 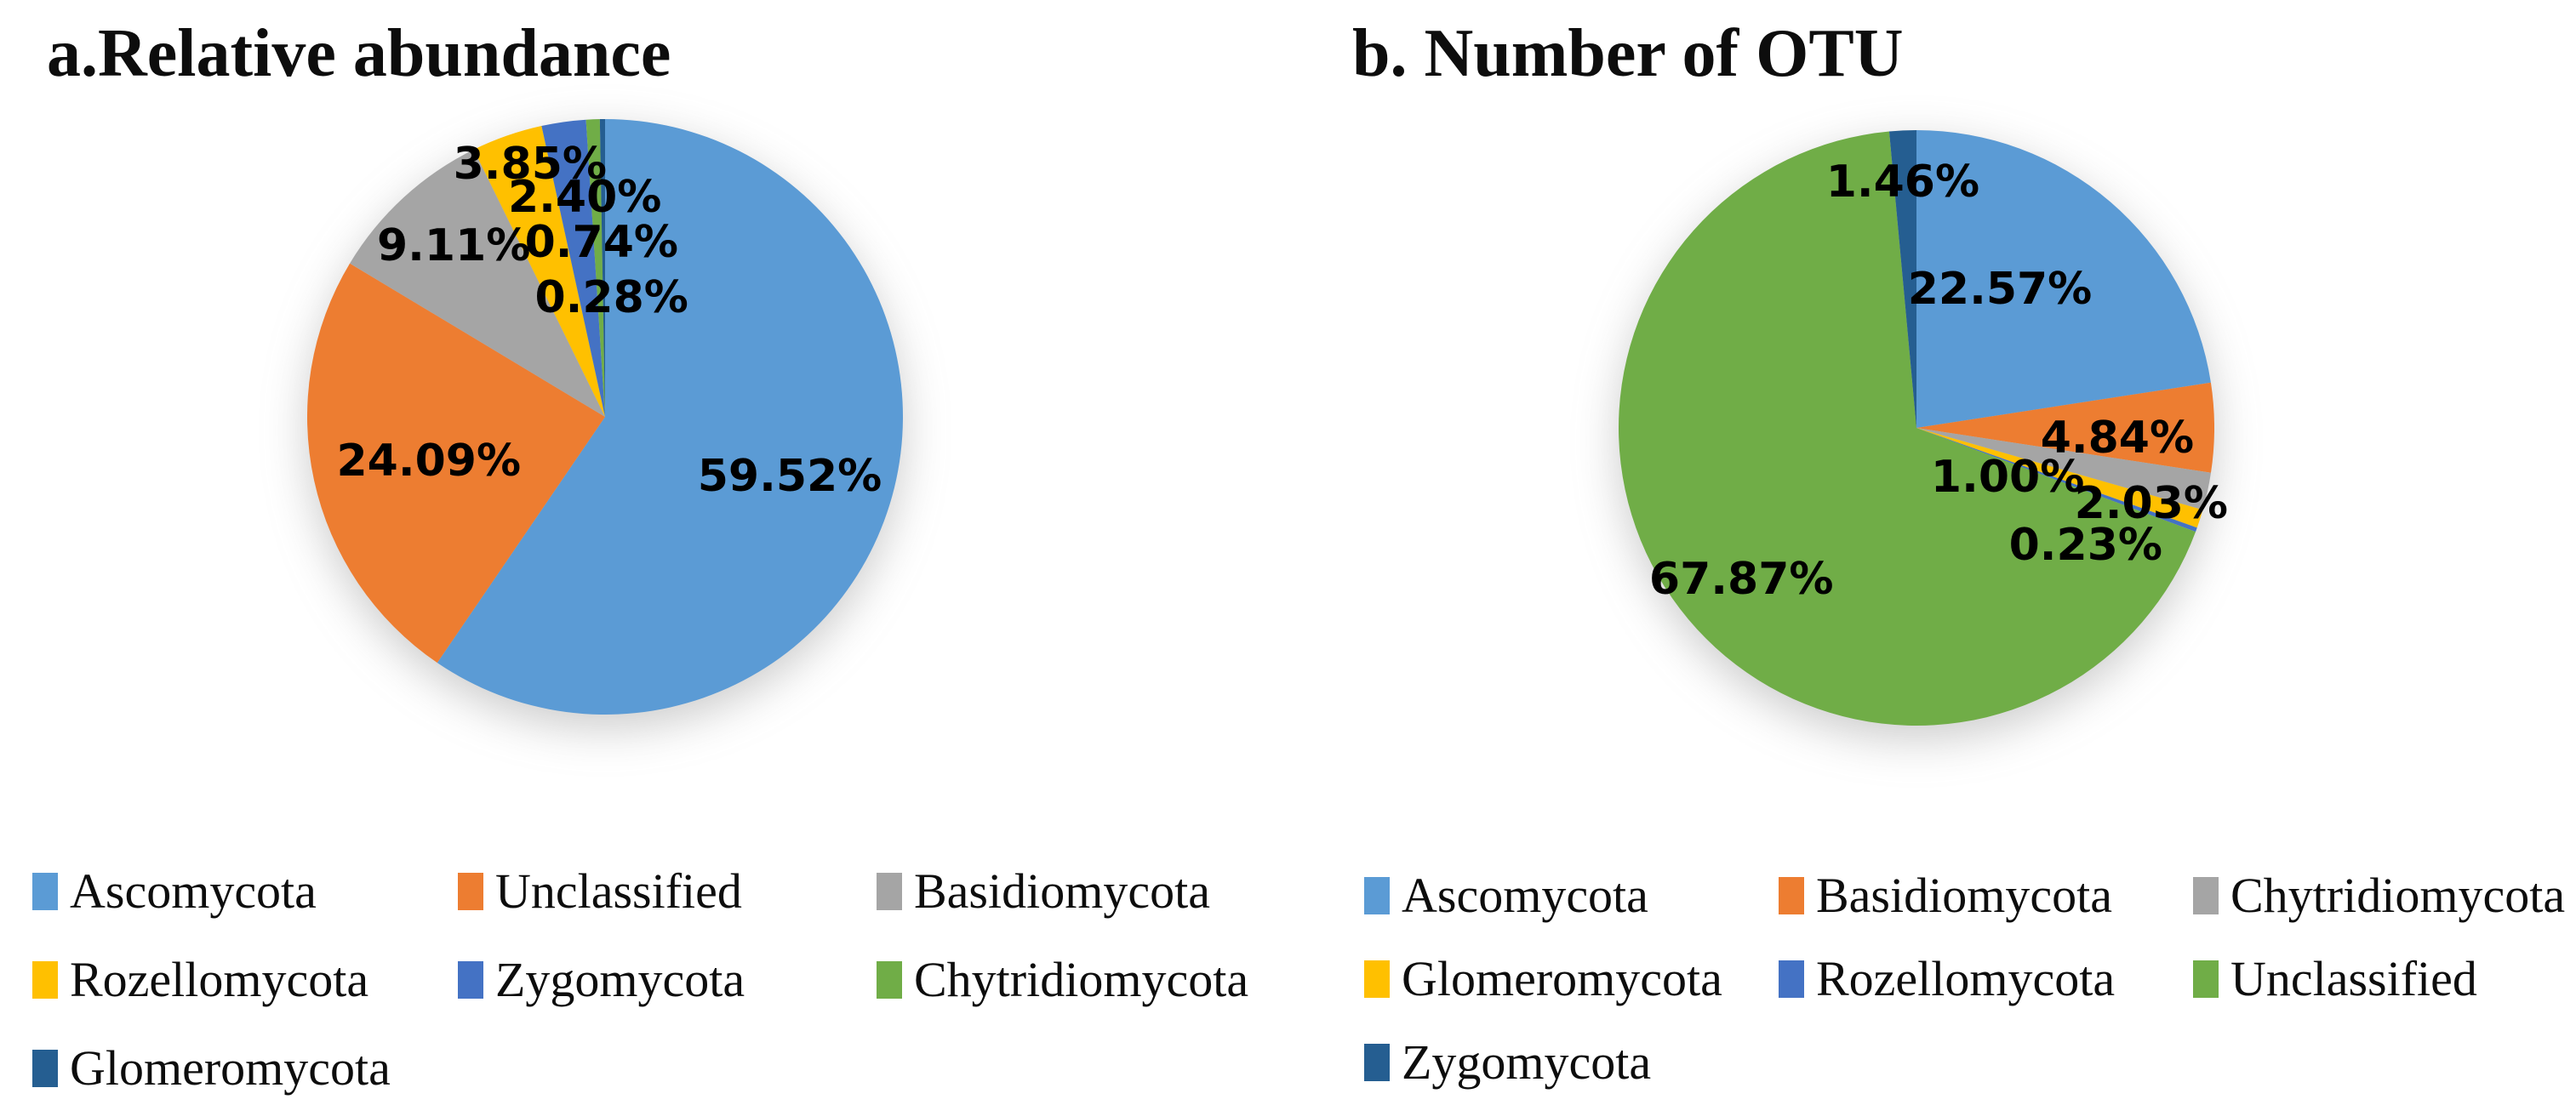 I want to click on data-label-rozellomycota: 0.23%, so click(x=2085, y=545).